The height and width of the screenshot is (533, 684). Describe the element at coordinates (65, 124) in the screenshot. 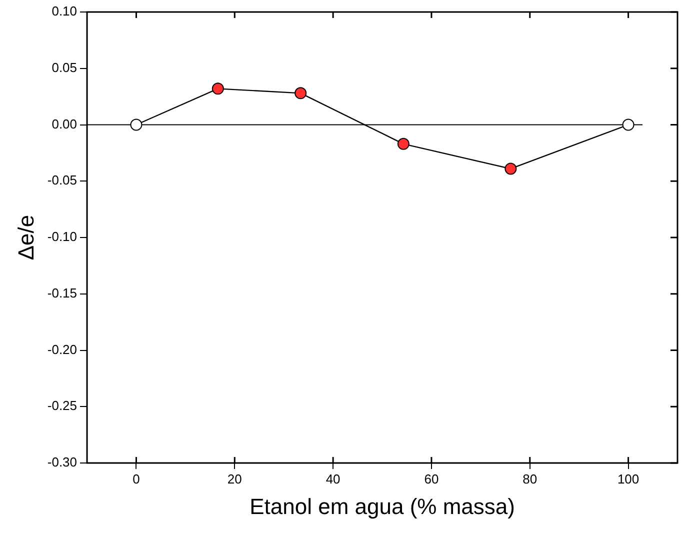

I see `y-tick-label: 0.00` at that location.